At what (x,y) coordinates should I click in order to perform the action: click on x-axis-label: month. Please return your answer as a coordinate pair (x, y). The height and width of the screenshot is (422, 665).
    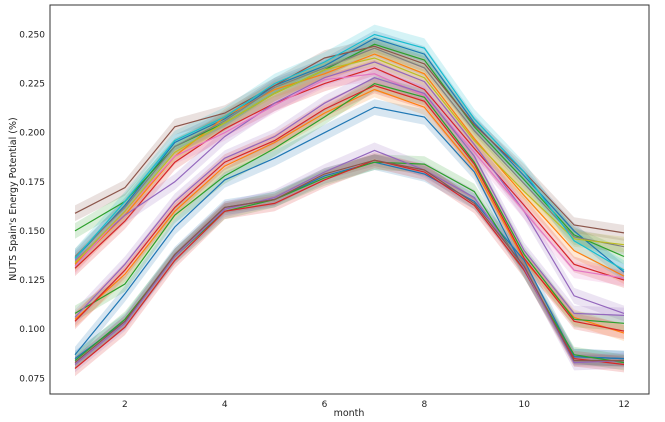
    Looking at the image, I should click on (349, 413).